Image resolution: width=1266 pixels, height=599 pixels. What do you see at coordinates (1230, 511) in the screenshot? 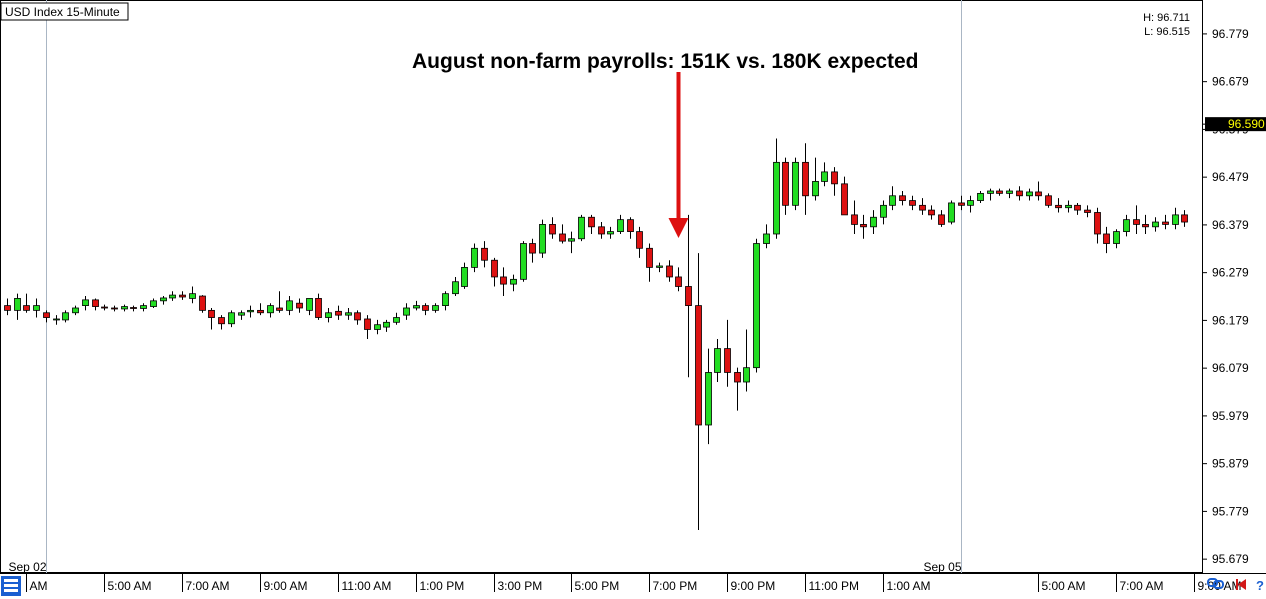
I see `y-tick-label-10: 95.779` at bounding box center [1230, 511].